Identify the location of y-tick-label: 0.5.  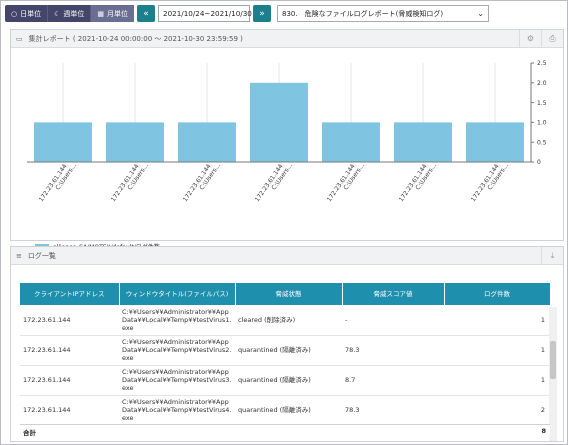
(542, 142).